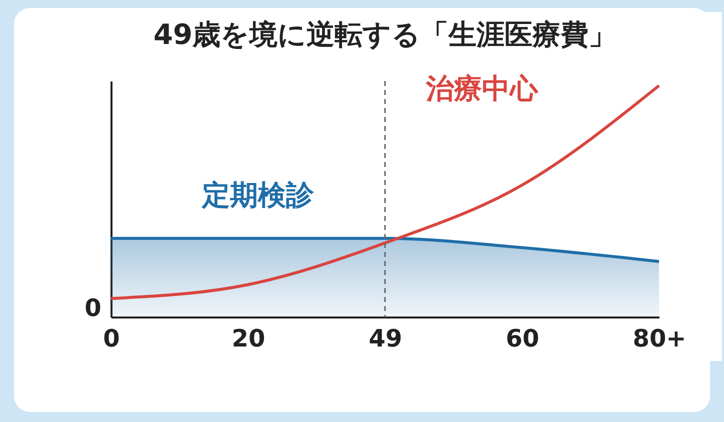 This screenshot has width=724, height=422. Describe the element at coordinates (258, 195) in the screenshot. I see `series-label: 定期検診` at that location.